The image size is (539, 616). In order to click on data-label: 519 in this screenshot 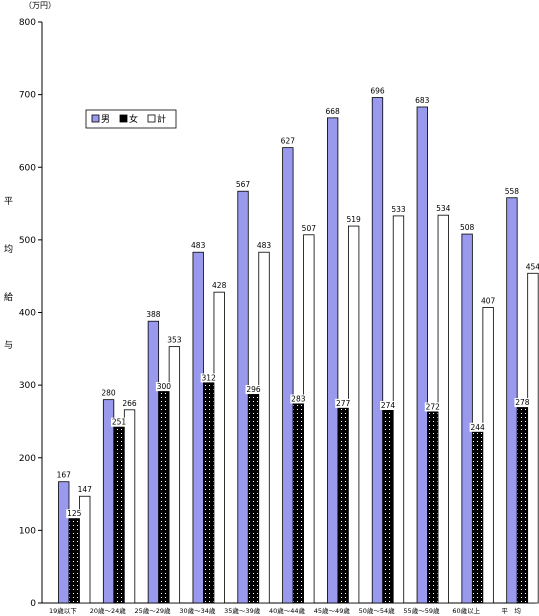, I will do `click(353, 219)`.